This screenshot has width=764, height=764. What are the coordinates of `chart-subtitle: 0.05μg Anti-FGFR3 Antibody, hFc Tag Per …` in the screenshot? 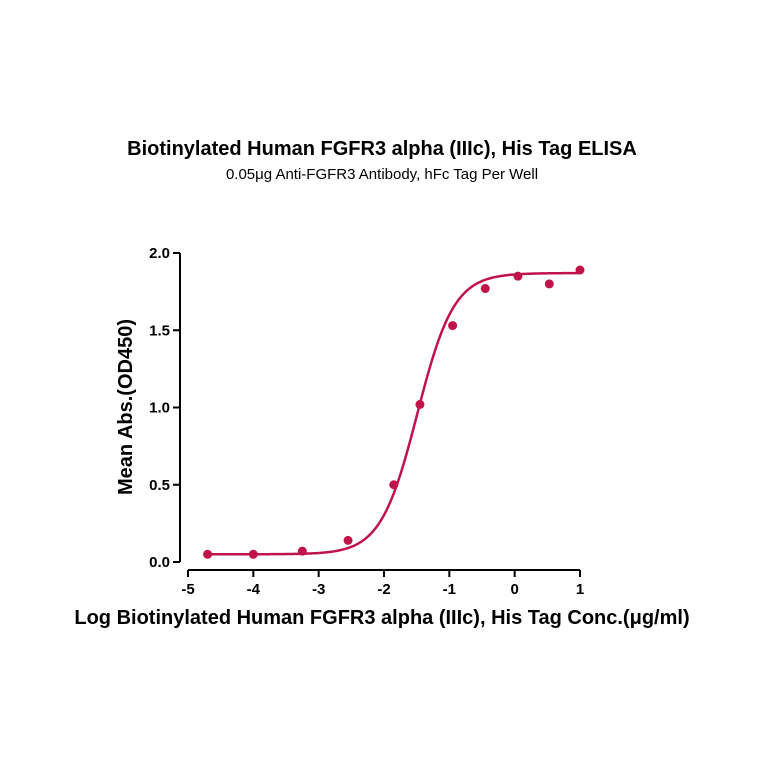 It's located at (382, 174).